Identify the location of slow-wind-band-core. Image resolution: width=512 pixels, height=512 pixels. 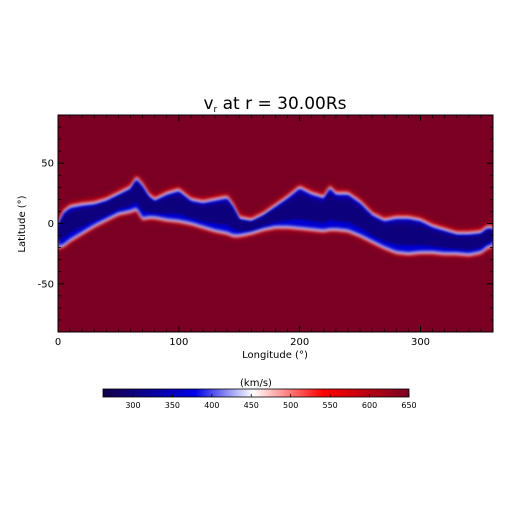
(275, 216).